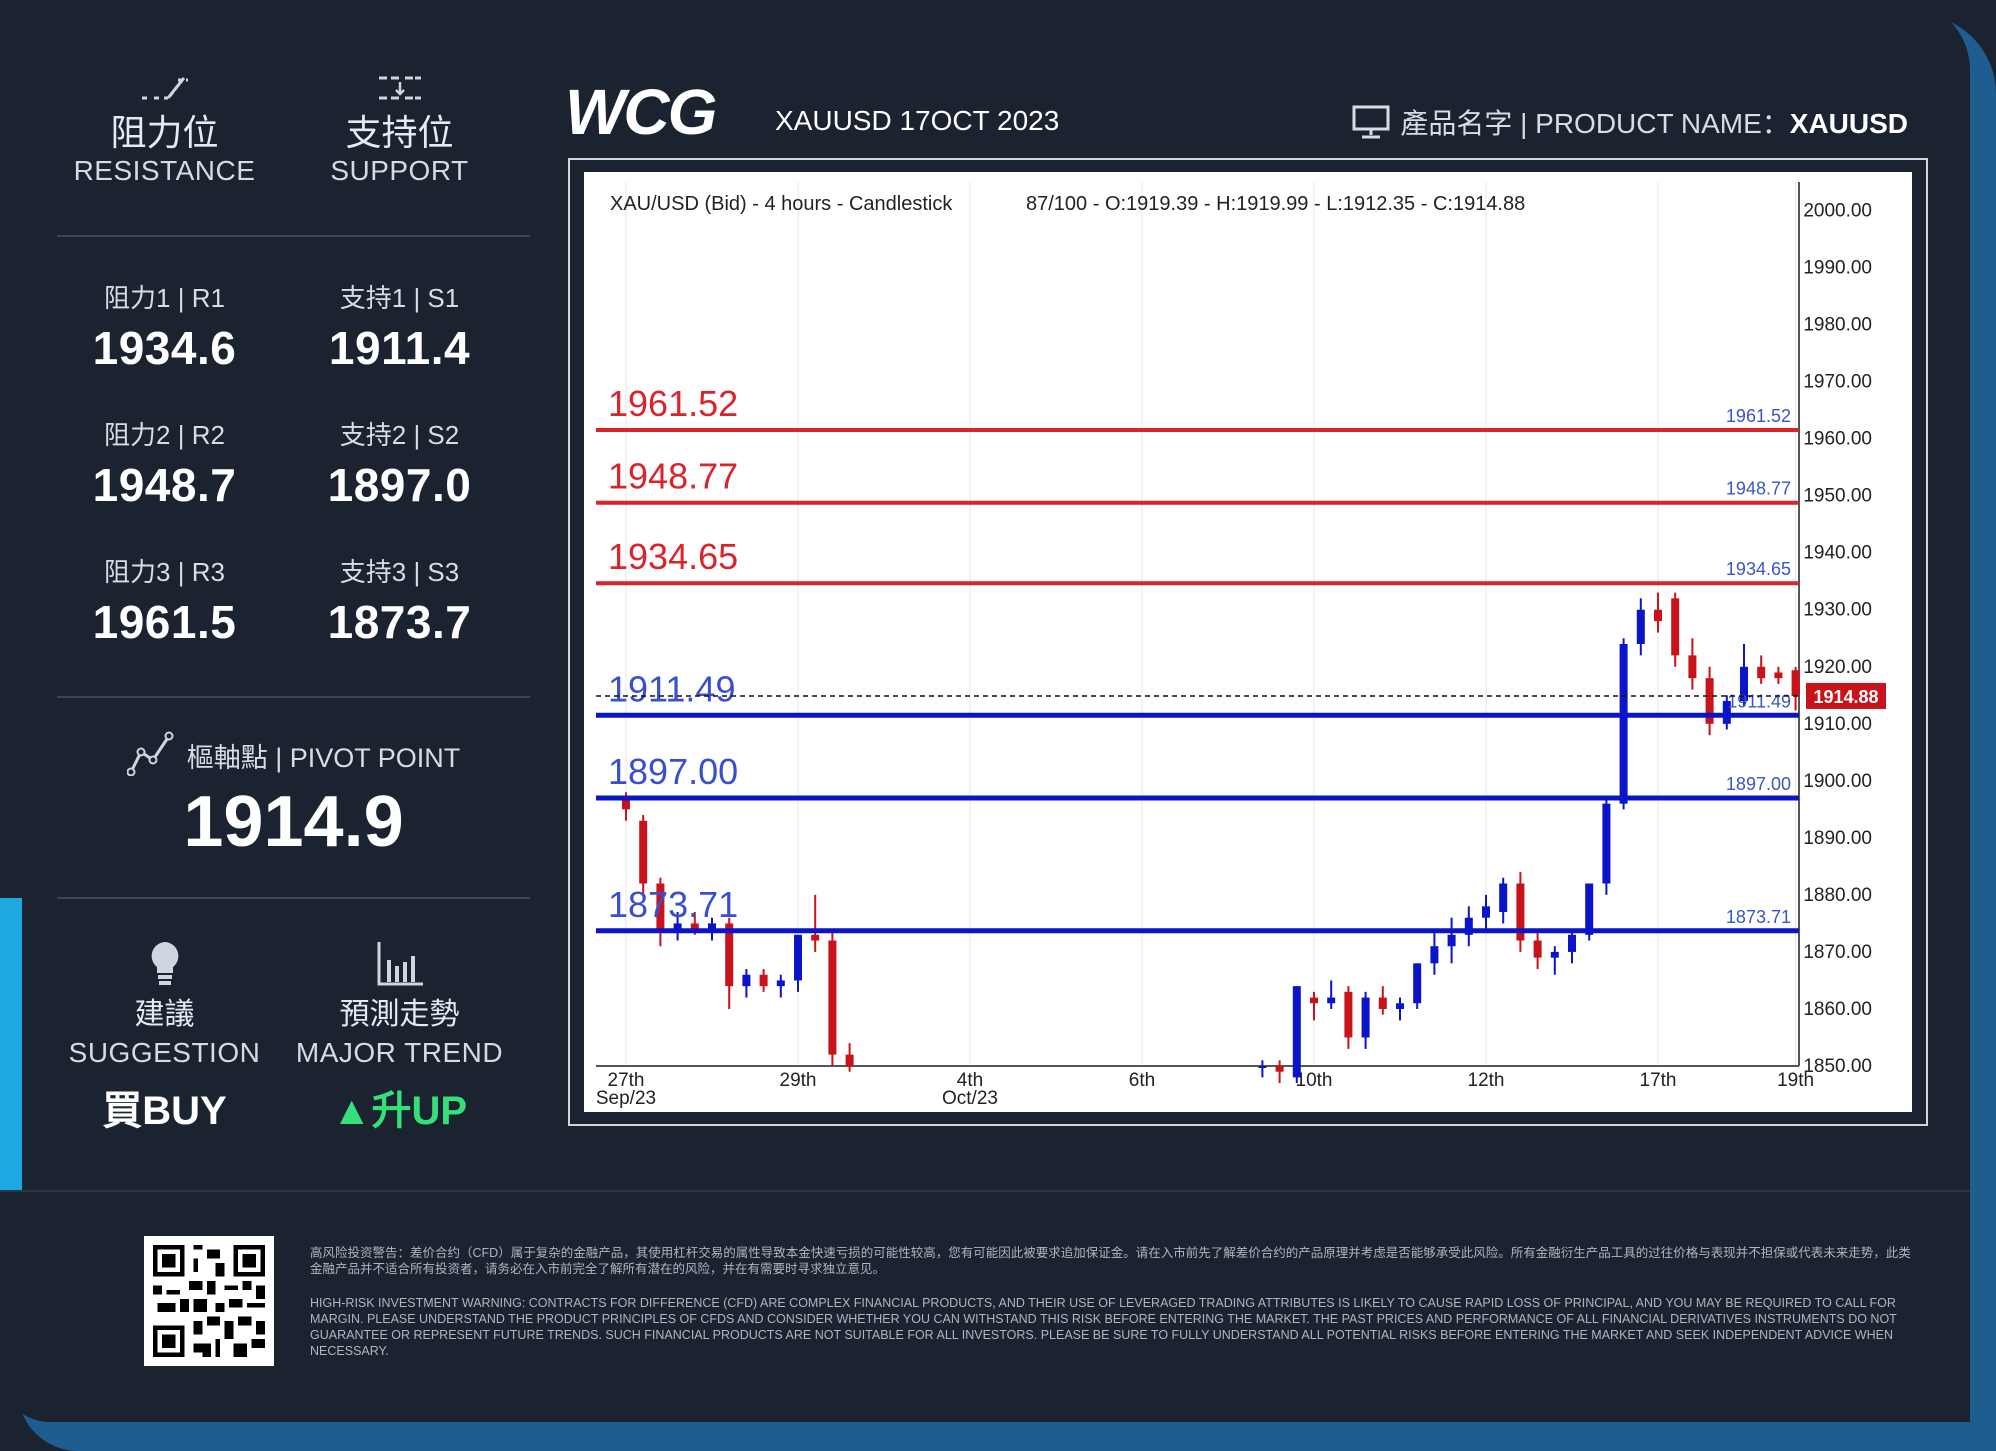 The height and width of the screenshot is (1451, 1996). What do you see at coordinates (1630, 124) in the screenshot?
I see `product-name: 產品名字 | PRODUCT NAME：XAUUSD` at bounding box center [1630, 124].